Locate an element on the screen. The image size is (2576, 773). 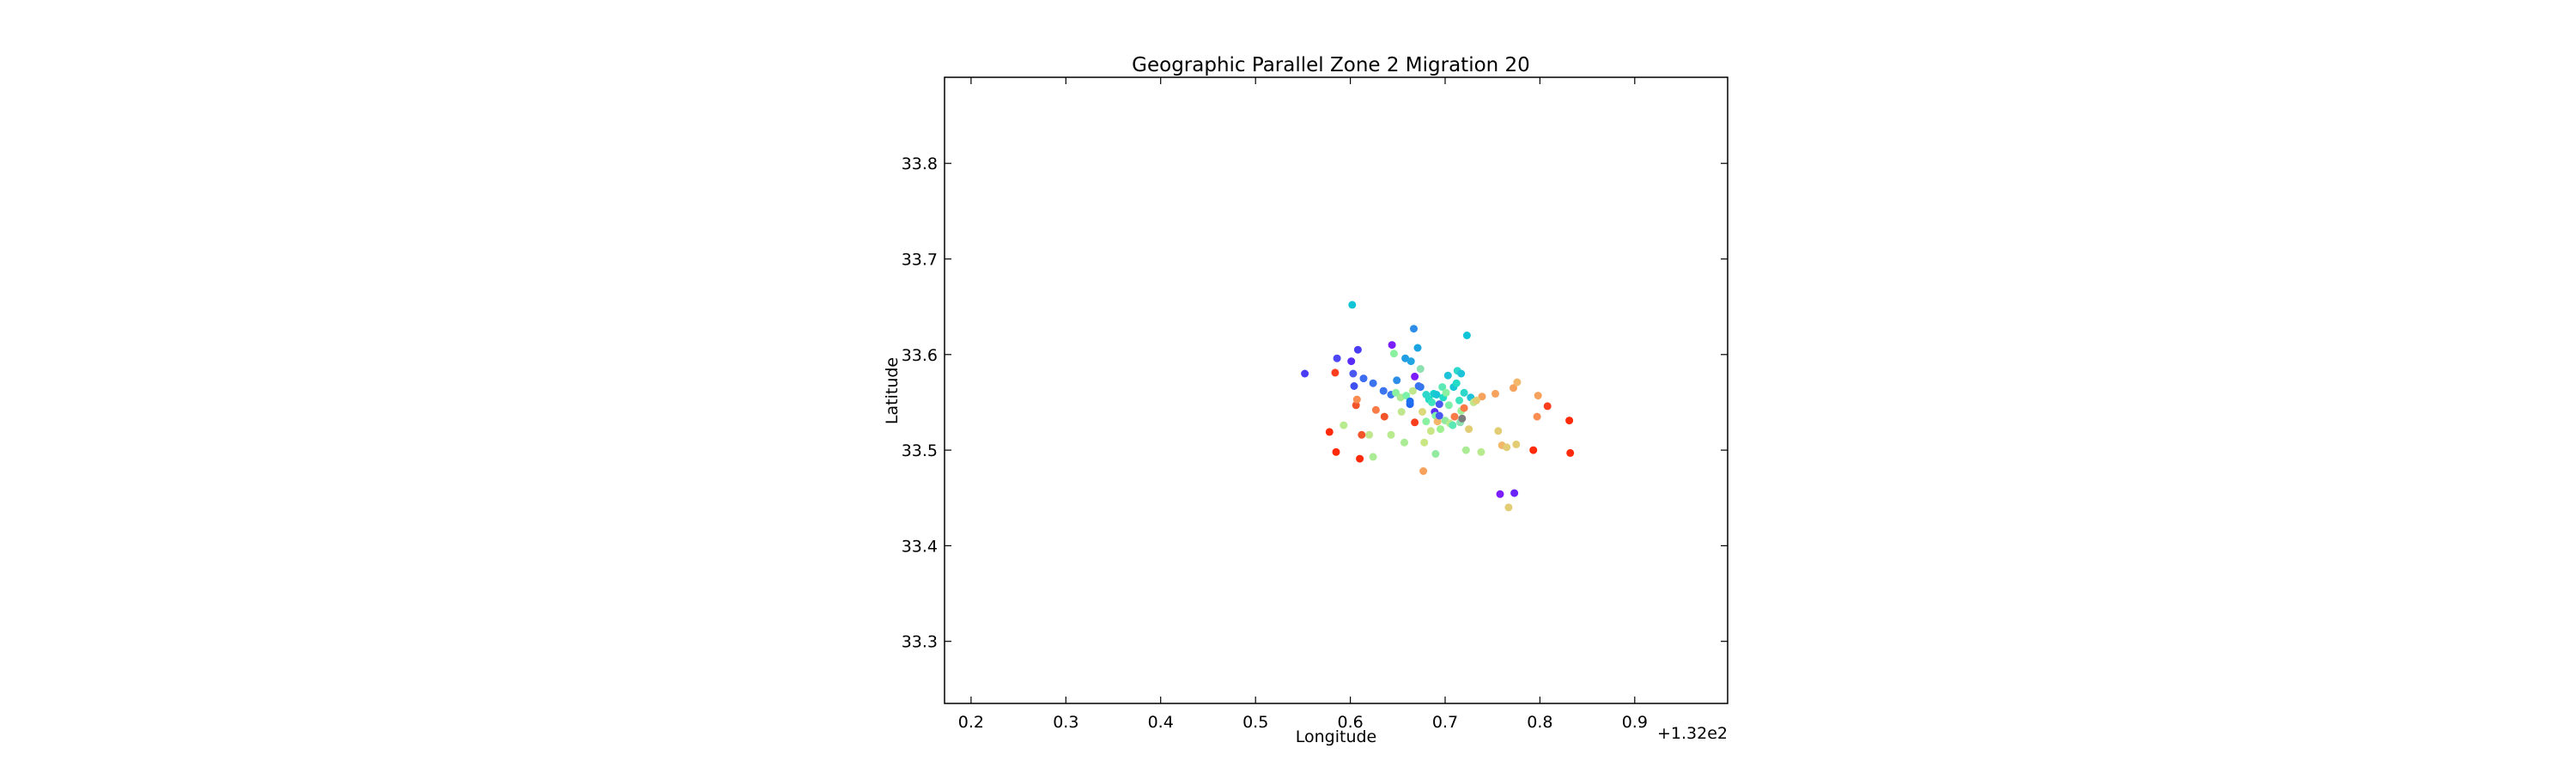
x-tick-label-2: 0.4 is located at coordinates (1161, 722).